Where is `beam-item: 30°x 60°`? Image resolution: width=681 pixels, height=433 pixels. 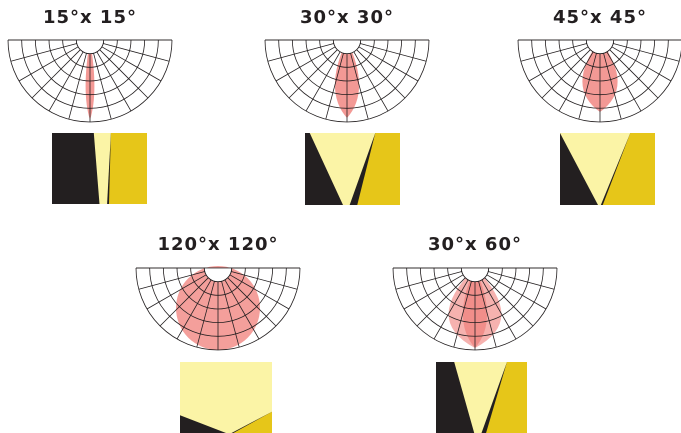 beam-item: 30°x 60° is located at coordinates (475, 333).